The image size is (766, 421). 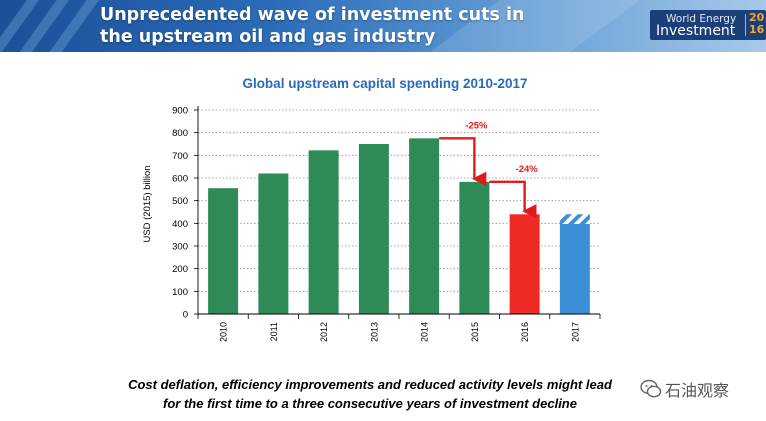 What do you see at coordinates (757, 17) in the screenshot?
I see `logo-year-top: 20` at bounding box center [757, 17].